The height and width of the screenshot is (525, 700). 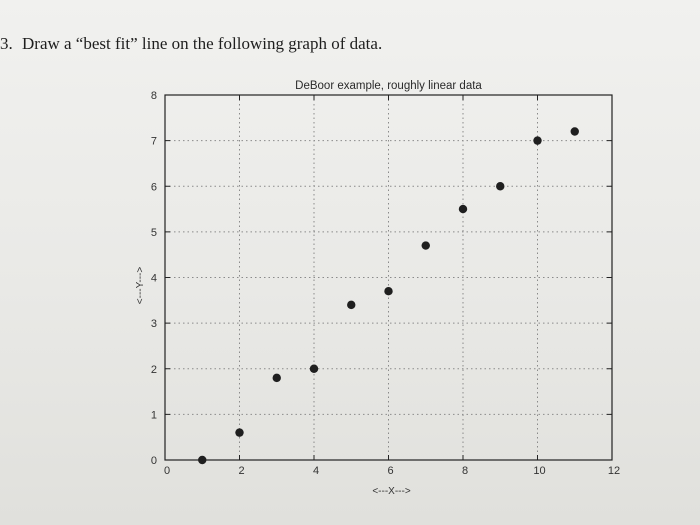 What do you see at coordinates (390, 471) in the screenshot?
I see `x-tick-label: 6` at bounding box center [390, 471].